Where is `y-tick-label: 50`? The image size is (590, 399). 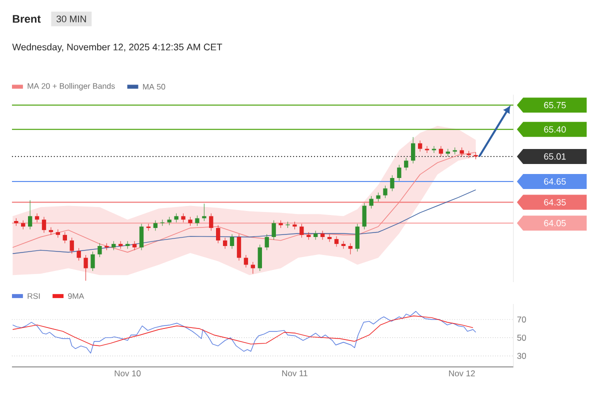 y-tick-label: 50 is located at coordinates (521, 337).